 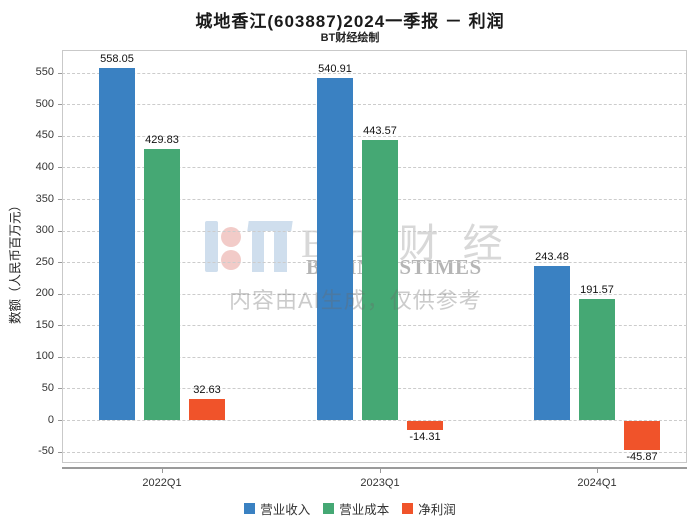 I want to click on bar-value-label: 32.63, so click(x=207, y=390).